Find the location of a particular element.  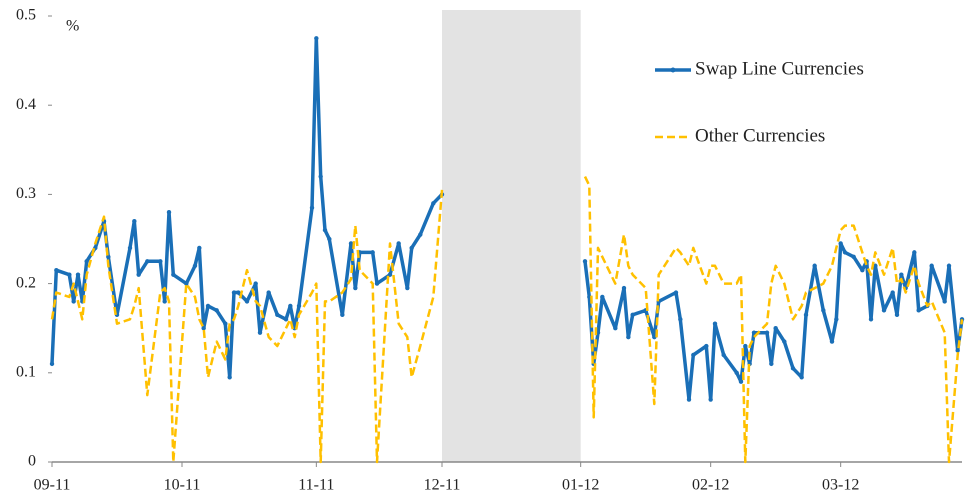

x-tick-label: 01-12 is located at coordinates (580, 485).